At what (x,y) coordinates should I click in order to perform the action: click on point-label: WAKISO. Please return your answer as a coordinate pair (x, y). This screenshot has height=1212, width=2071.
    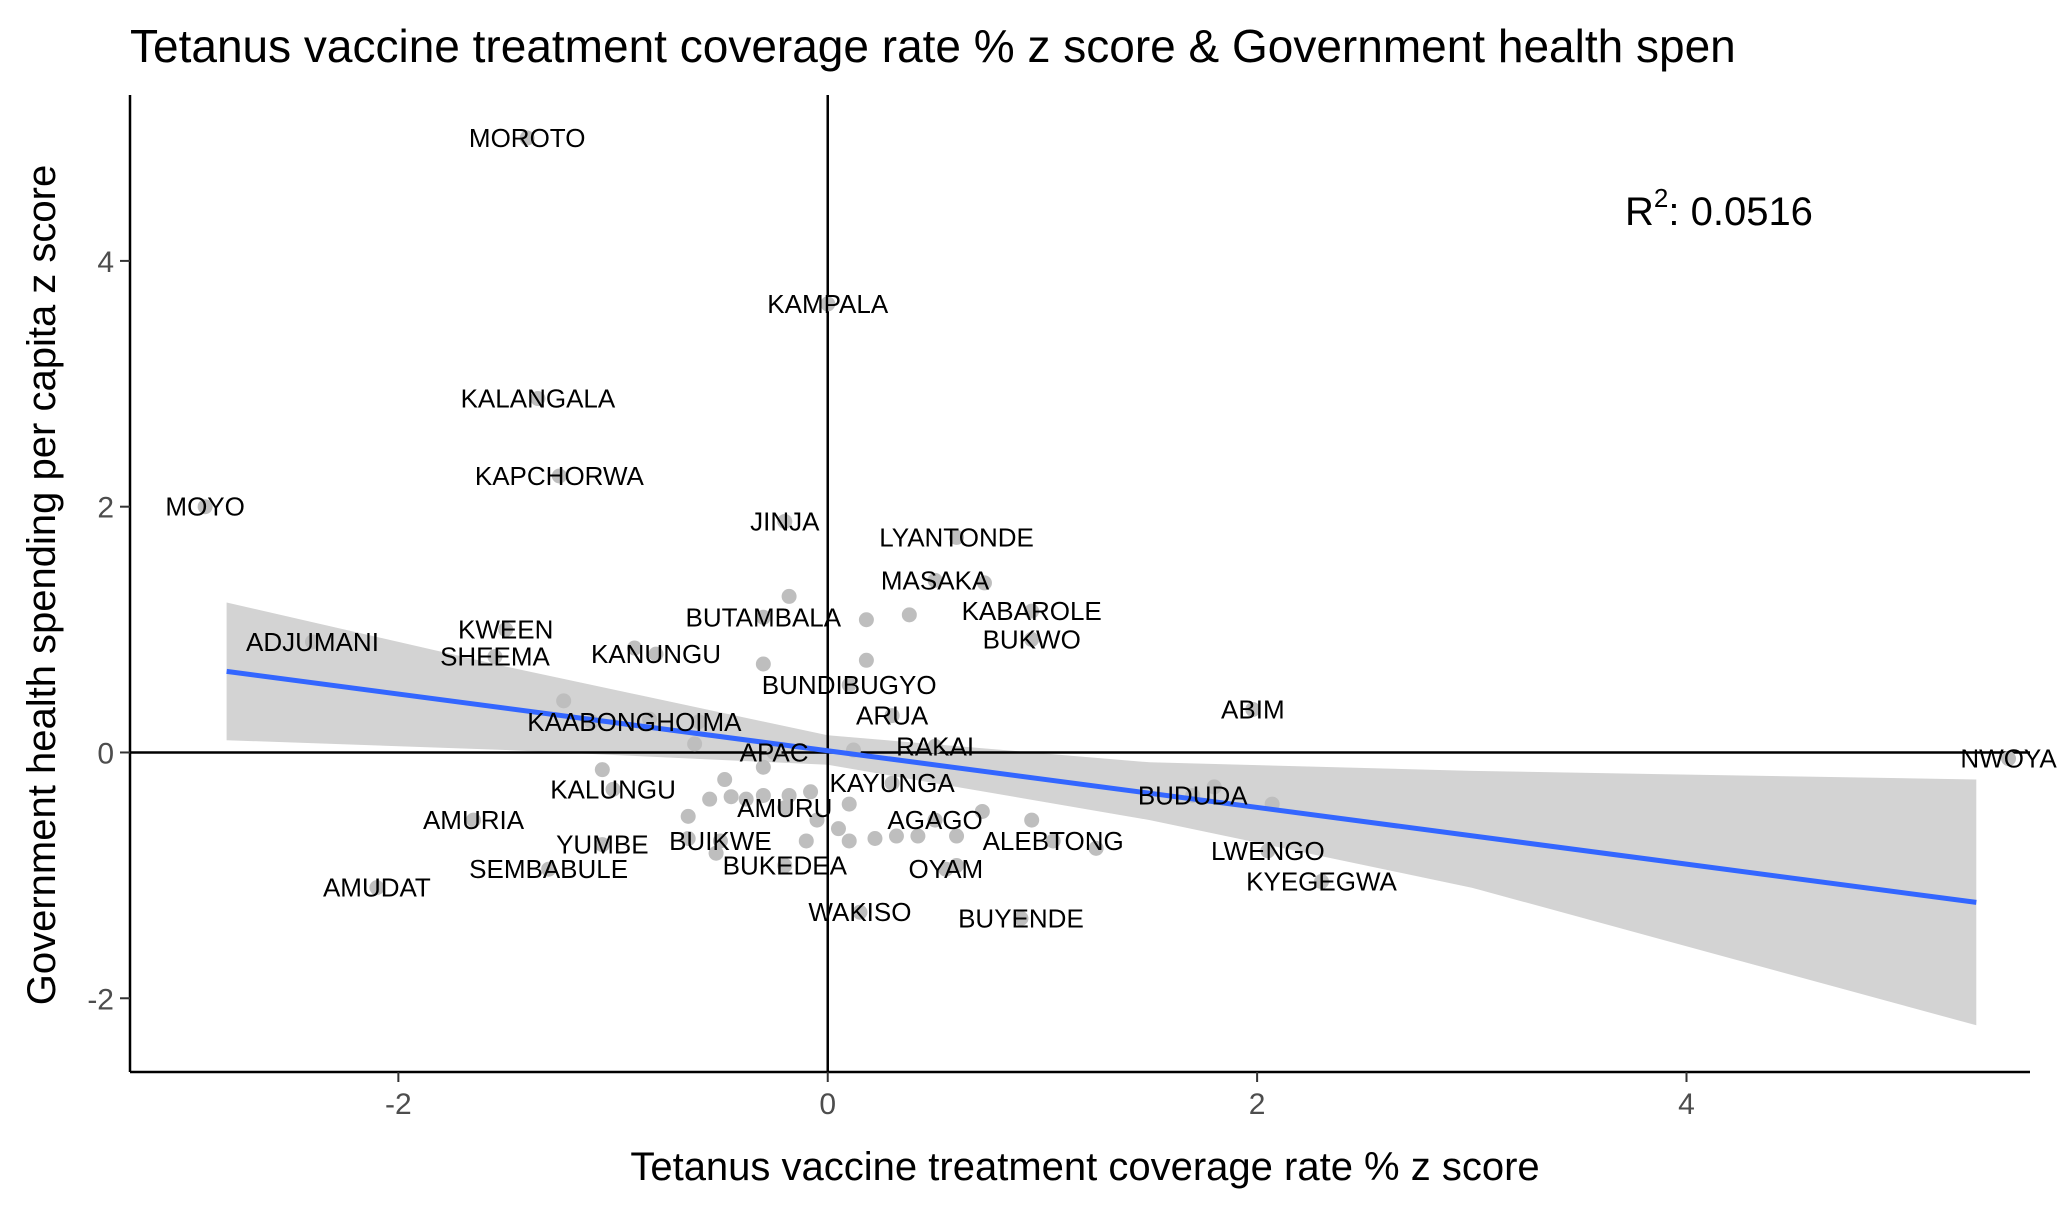
    Looking at the image, I should click on (859, 912).